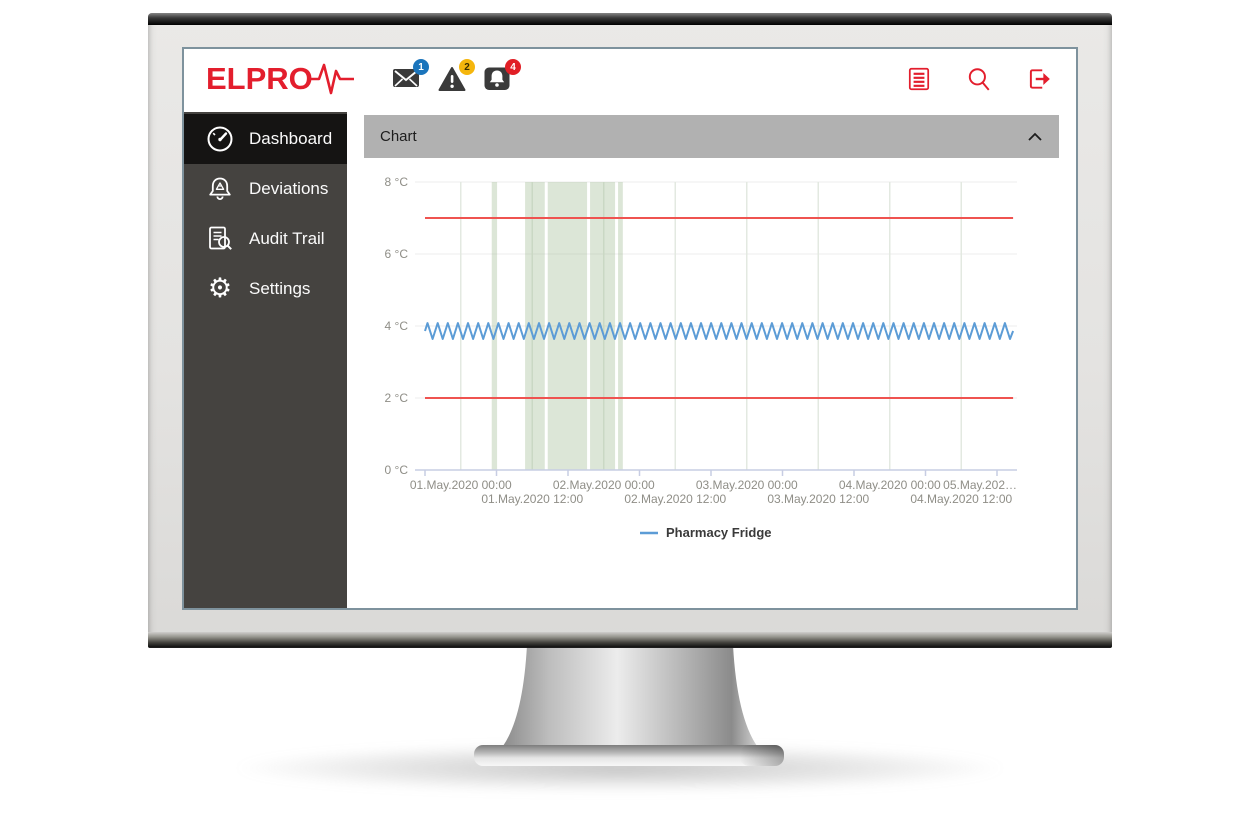 Image resolution: width=1240 pixels, height=833 pixels. Describe the element at coordinates (397, 254) in the screenshot. I see `svg-text: 6 °C` at that location.